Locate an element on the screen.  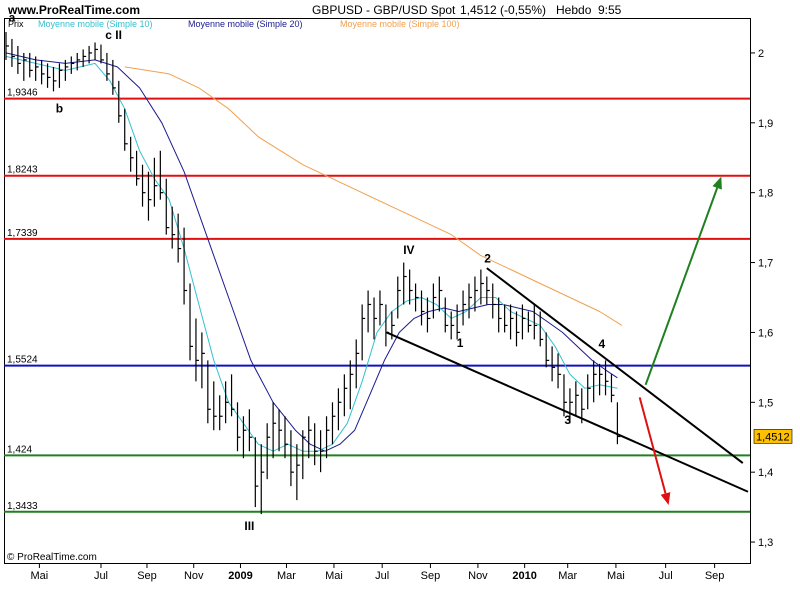
level-label-2: 1,7339 is located at coordinates (22, 233).